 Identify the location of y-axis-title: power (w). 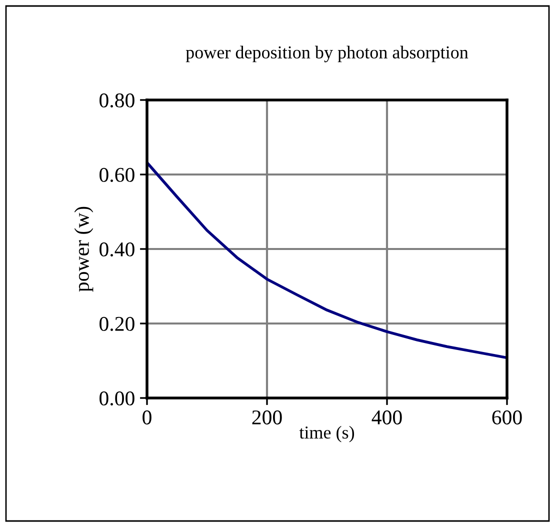
(84, 249).